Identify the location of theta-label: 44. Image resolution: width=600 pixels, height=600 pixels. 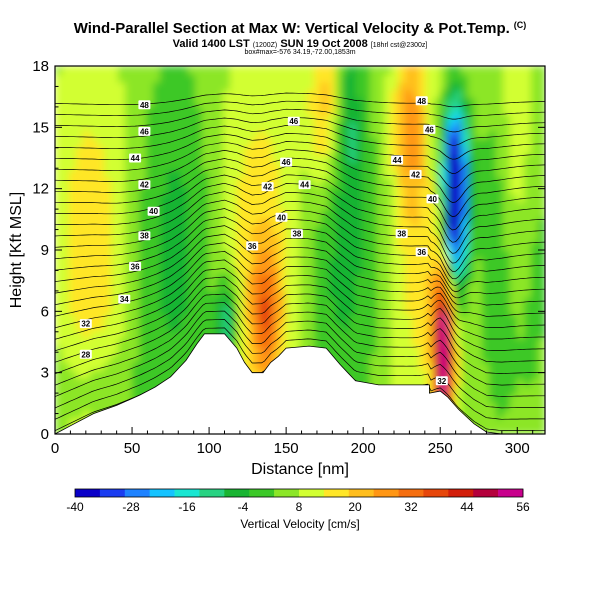
(135, 158).